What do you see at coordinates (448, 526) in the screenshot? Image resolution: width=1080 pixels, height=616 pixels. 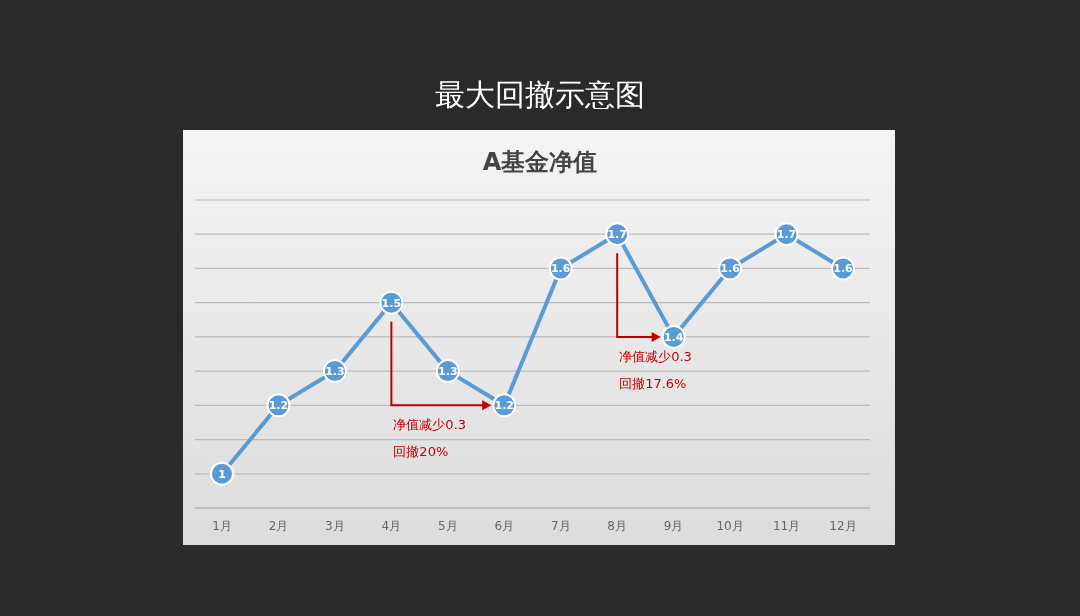 I see `x-tick-label: 5月` at bounding box center [448, 526].